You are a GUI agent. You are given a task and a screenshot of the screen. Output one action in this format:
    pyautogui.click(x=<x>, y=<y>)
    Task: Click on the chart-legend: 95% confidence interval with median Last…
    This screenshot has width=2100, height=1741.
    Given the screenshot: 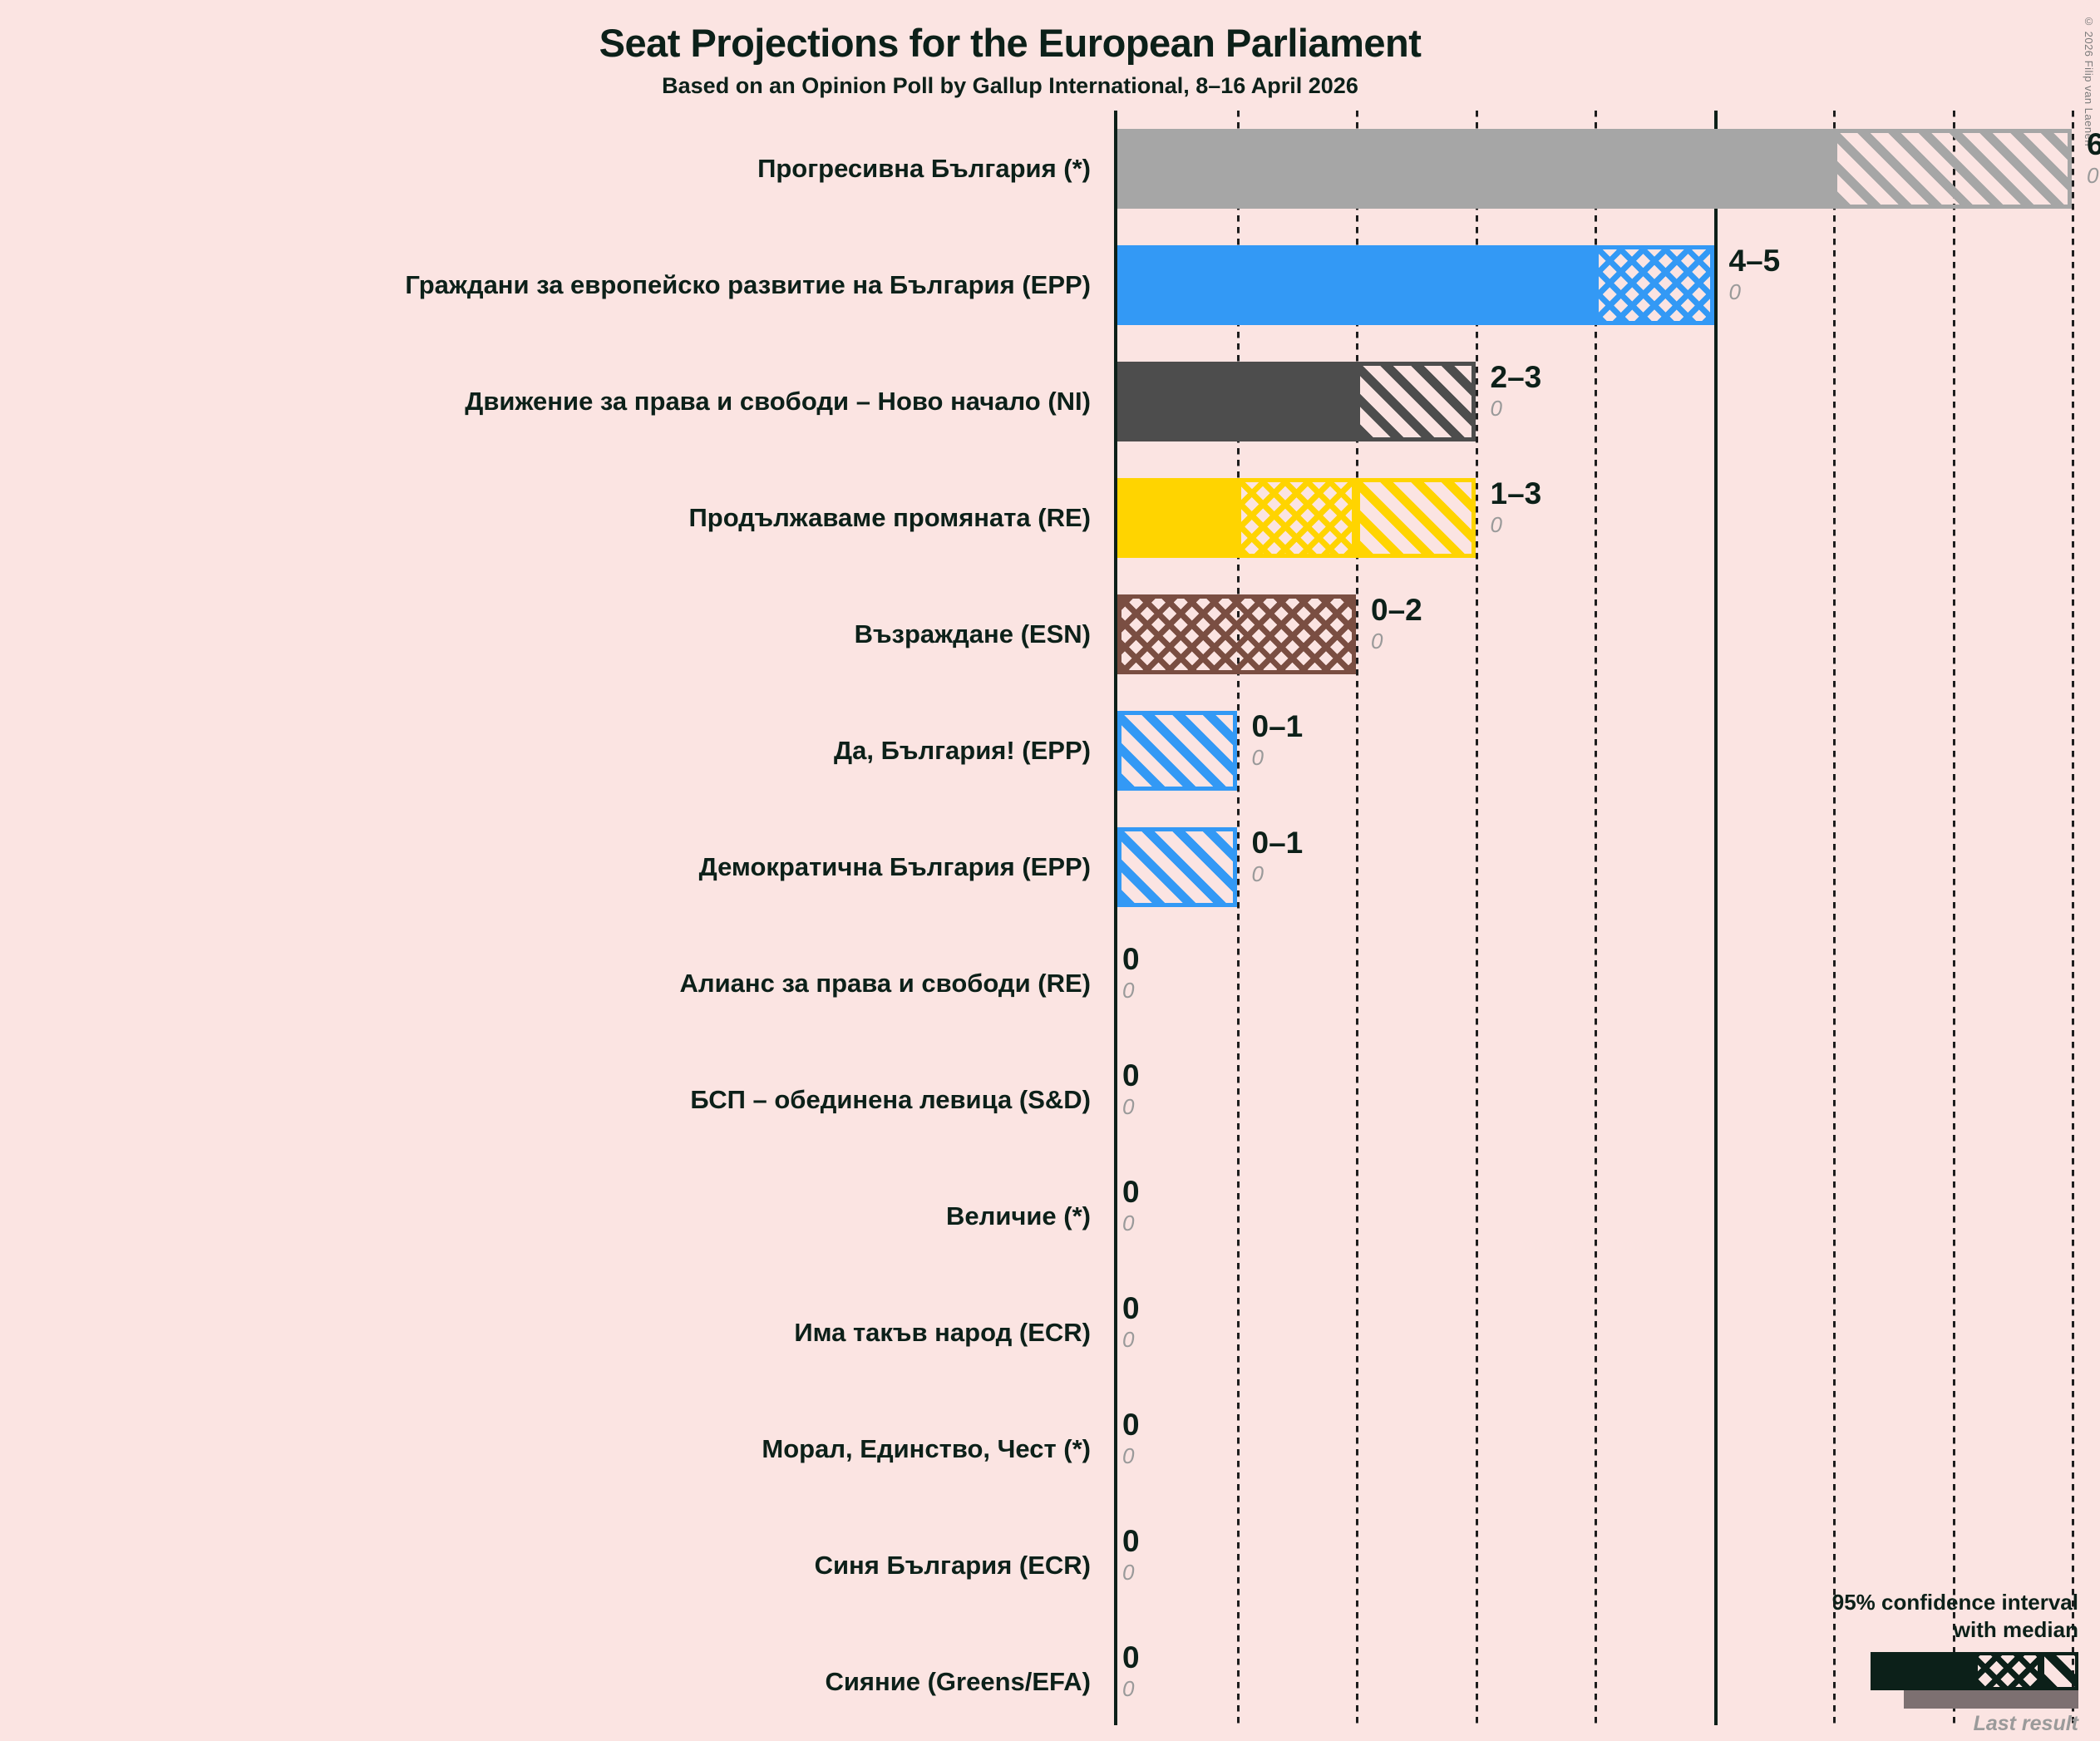 What is the action you would take?
    pyautogui.click(x=1920, y=1662)
    